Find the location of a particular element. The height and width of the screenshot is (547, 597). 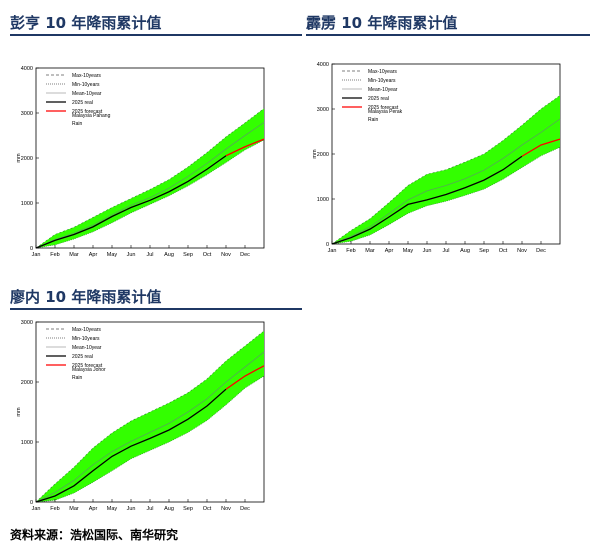

chart-title: 廖内 10 年降雨累计值 is located at coordinates (86, 297).